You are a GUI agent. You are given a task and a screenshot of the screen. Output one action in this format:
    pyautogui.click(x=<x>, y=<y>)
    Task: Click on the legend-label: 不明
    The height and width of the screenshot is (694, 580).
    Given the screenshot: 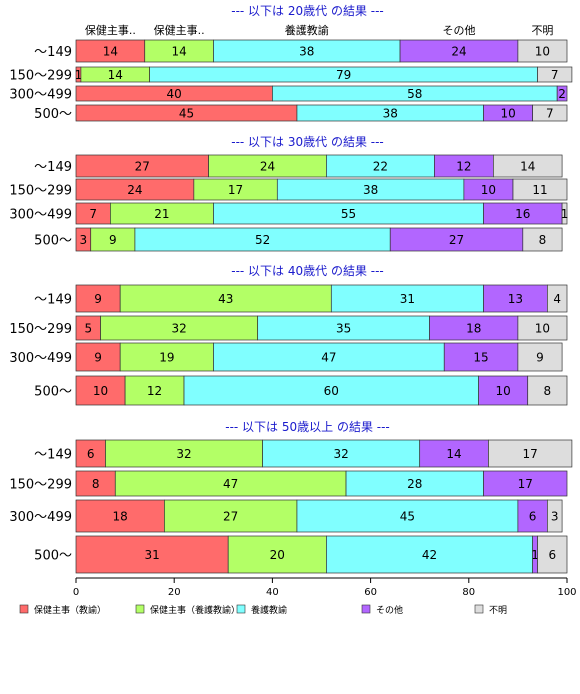 What is the action you would take?
    pyautogui.click(x=498, y=610)
    